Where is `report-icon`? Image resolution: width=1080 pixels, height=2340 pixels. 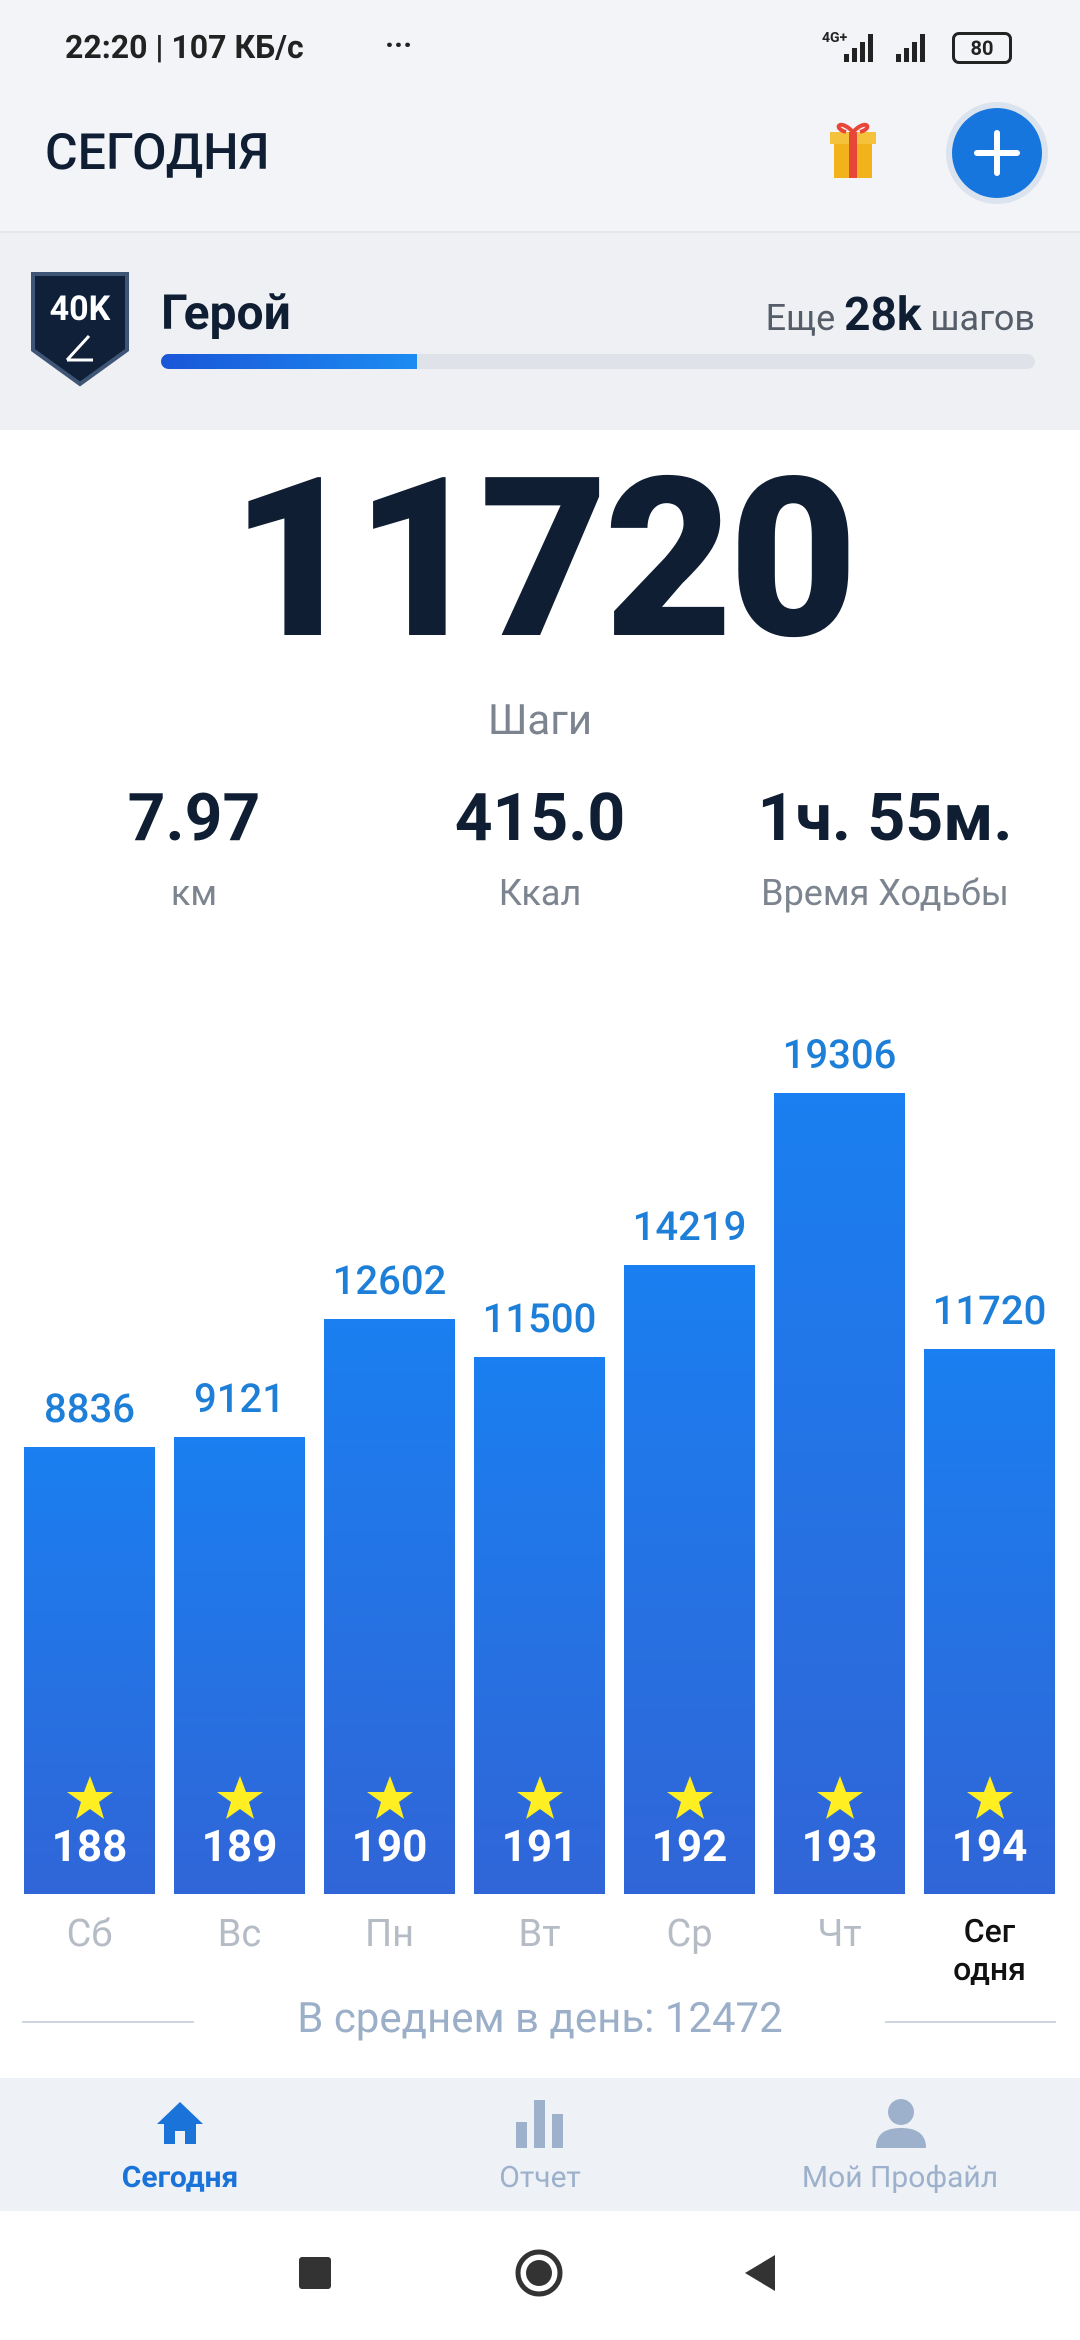
report-icon is located at coordinates (540, 2123).